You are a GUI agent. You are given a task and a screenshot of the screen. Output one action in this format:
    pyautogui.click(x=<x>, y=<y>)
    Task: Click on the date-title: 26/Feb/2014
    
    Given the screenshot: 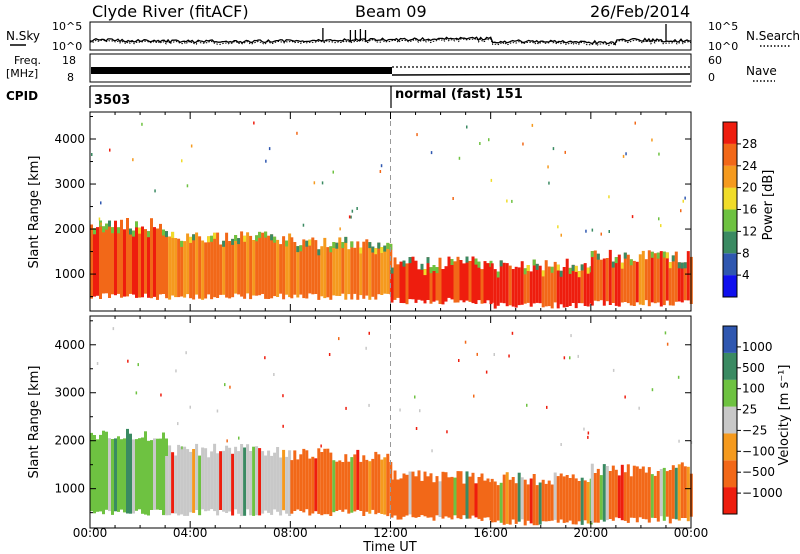 What is the action you would take?
    pyautogui.click(x=640, y=11)
    